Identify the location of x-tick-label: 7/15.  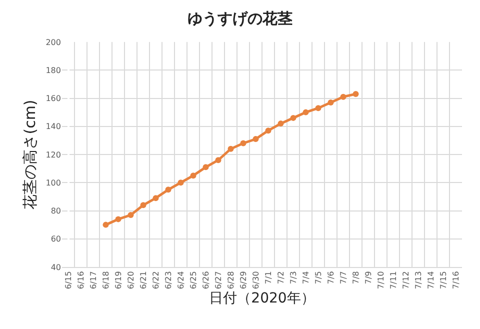
(443, 280).